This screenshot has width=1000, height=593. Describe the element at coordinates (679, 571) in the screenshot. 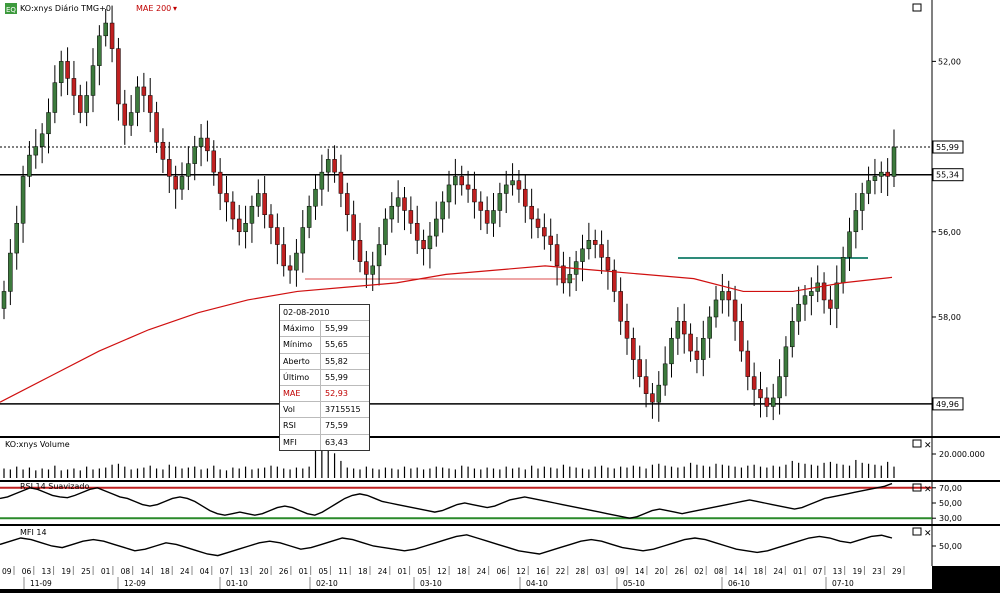

I see `day-label: 26` at that location.